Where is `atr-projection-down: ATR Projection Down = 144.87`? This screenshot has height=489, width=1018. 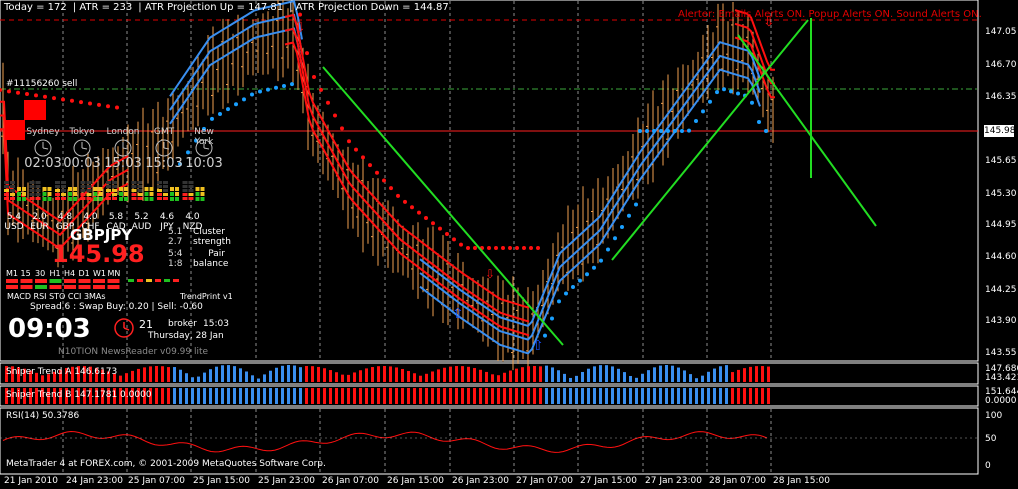 atr-projection-down: ATR Projection Down = 144.87 is located at coordinates (372, 7).